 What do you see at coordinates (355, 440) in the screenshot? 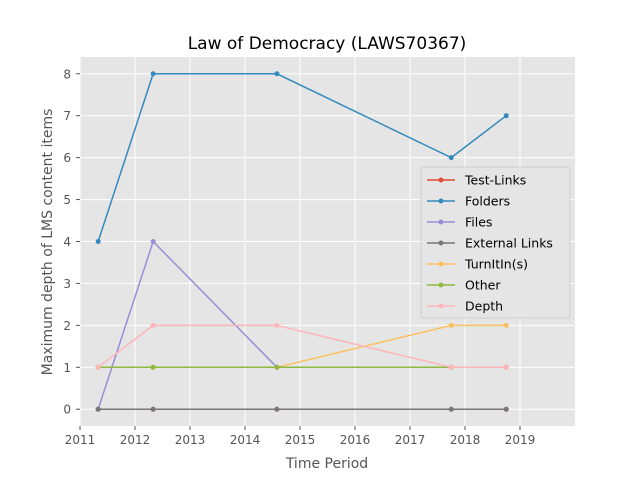
I see `x-tick-label: 2016` at bounding box center [355, 440].